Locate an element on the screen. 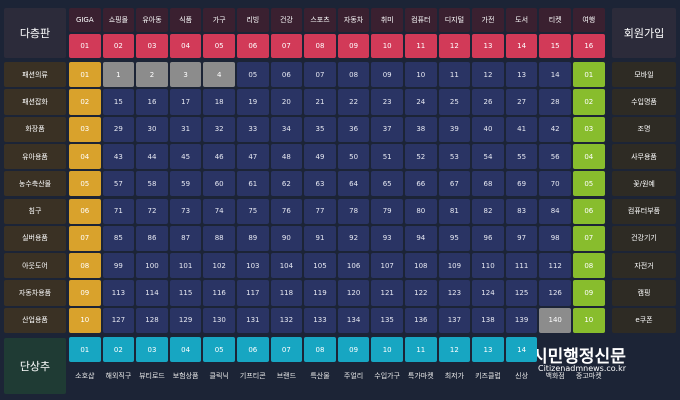 Image resolution: width=680 pixels, height=400 pixels. grid-cell: 112 is located at coordinates (555, 266).